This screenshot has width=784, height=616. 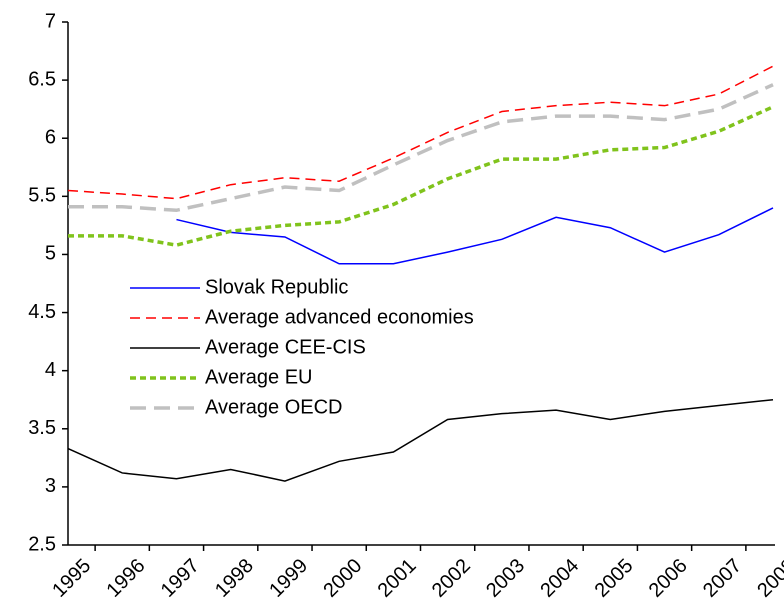 I want to click on y-tick-label: 5.5, so click(x=42, y=196).